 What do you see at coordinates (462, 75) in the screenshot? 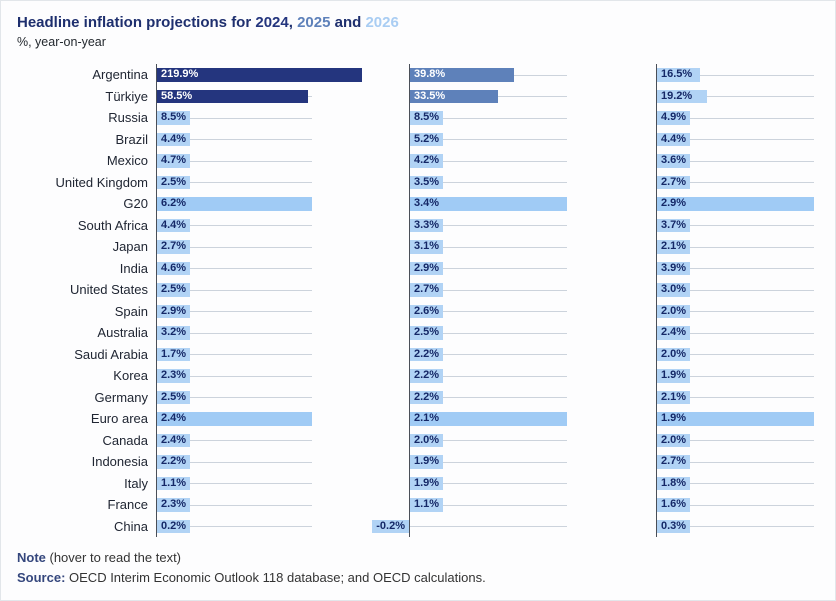
I see `value-bar: 39.8%` at bounding box center [462, 75].